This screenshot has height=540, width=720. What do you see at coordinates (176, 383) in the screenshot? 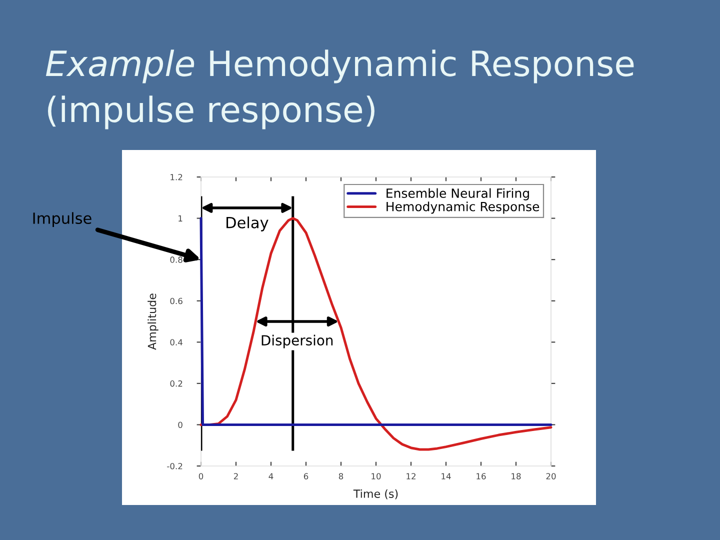
I see `y-tick-label: 0.2` at bounding box center [176, 383].